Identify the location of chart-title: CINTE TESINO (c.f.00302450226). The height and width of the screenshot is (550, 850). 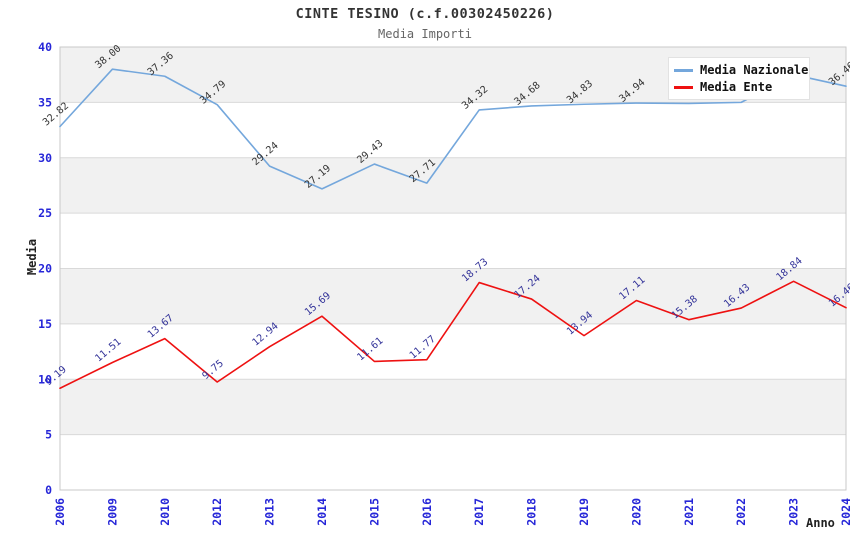
(425, 14).